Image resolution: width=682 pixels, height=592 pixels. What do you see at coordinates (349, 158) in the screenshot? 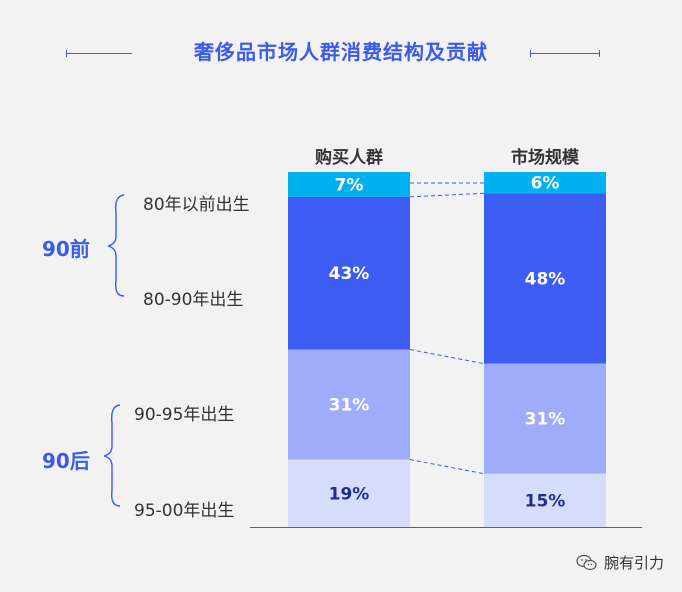
I see `column-header-buyers: 购买人群` at bounding box center [349, 158].